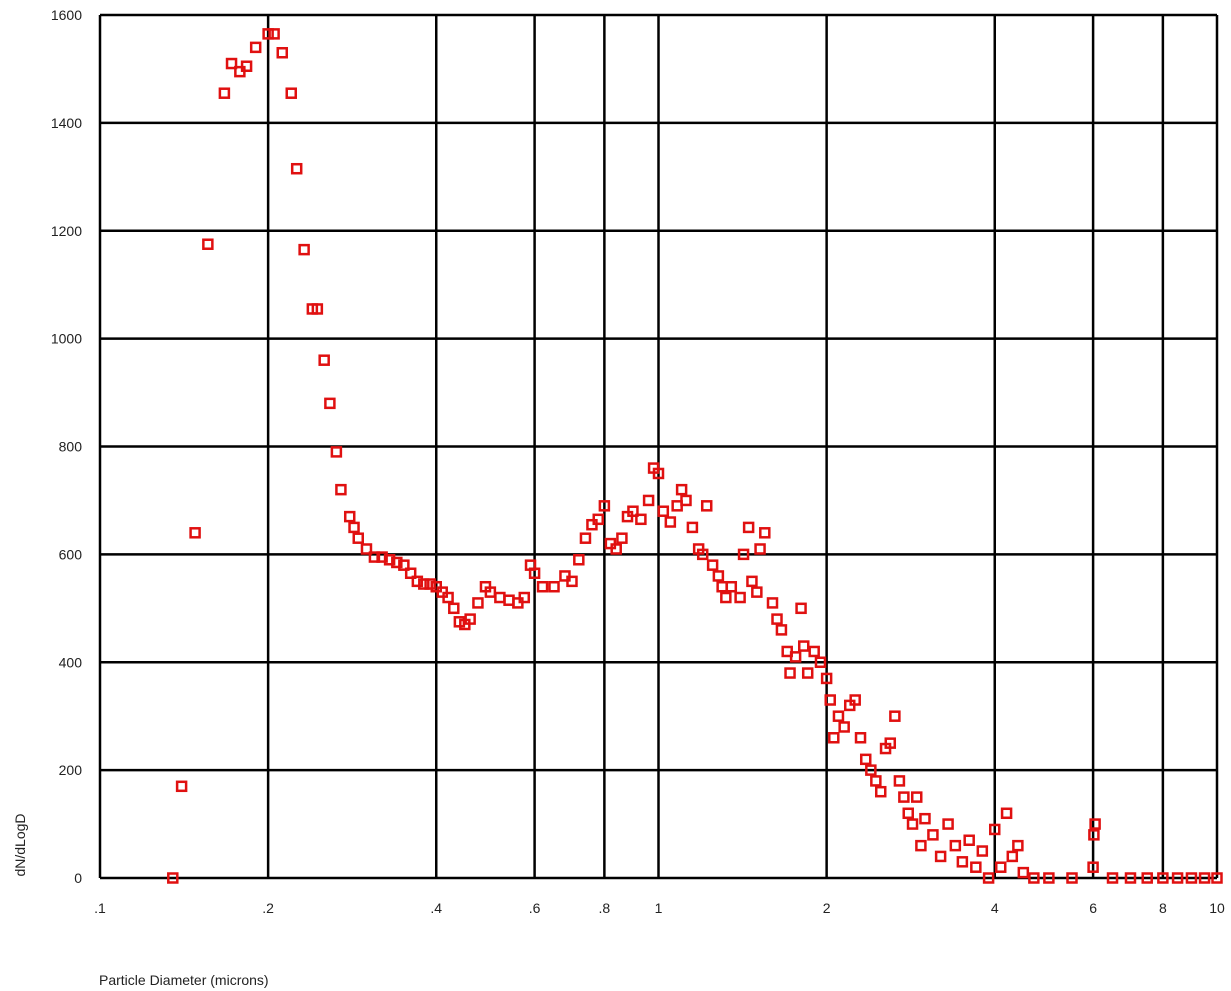 The image size is (1231, 991). I want to click on y-tick-label: 1200, so click(66, 231).